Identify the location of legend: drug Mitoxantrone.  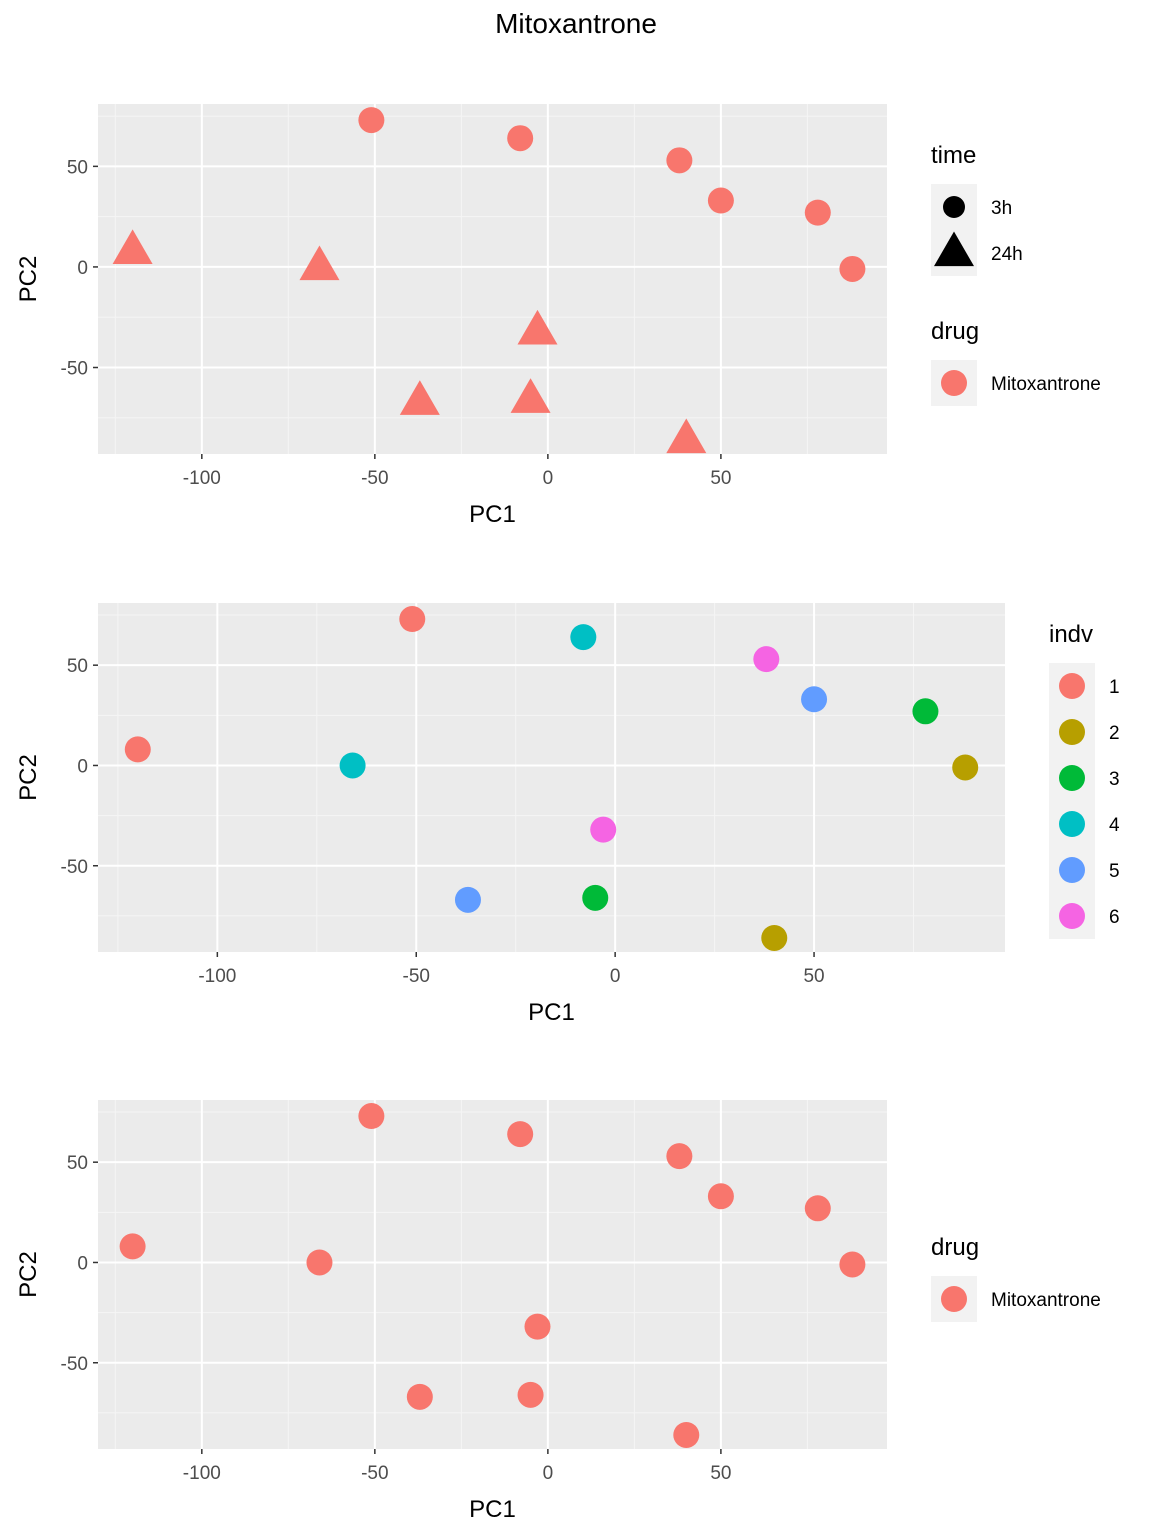
(1016, 1278).